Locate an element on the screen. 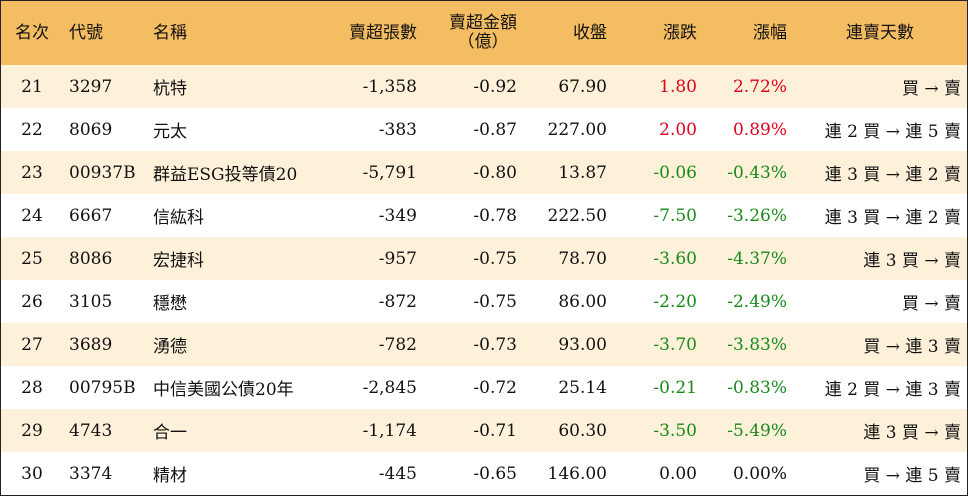  cell-rank: 23 is located at coordinates (32, 172).